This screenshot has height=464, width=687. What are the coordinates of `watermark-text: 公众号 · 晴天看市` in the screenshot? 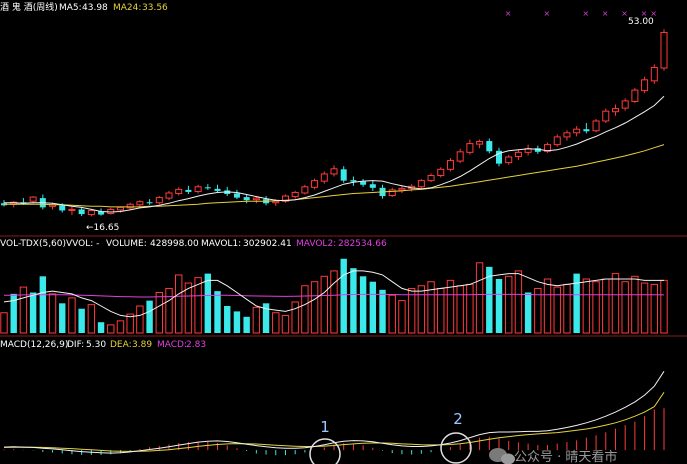 It's located at (565, 456).